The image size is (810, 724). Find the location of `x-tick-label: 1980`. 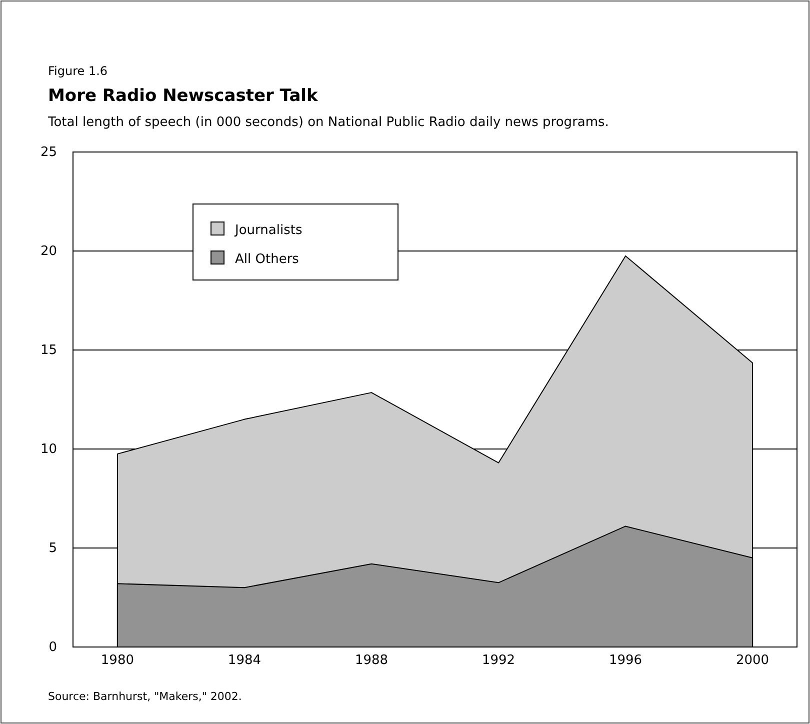

x-tick-label: 1980 is located at coordinates (117, 660).